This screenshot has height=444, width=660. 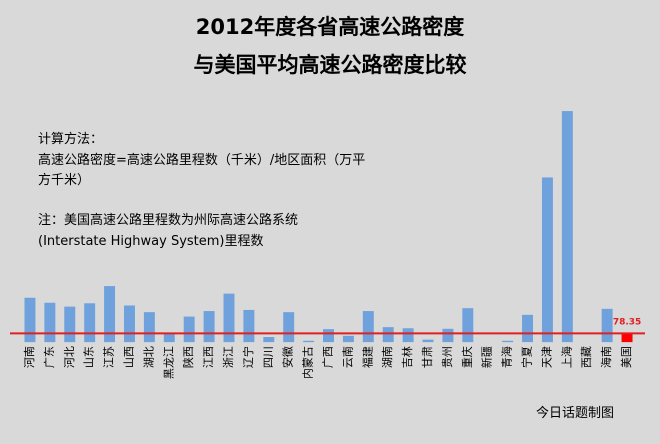 What do you see at coordinates (168, 220) in the screenshot?
I see `note-line: 注：美国高速公路里程数为州际高速公路系统` at bounding box center [168, 220].